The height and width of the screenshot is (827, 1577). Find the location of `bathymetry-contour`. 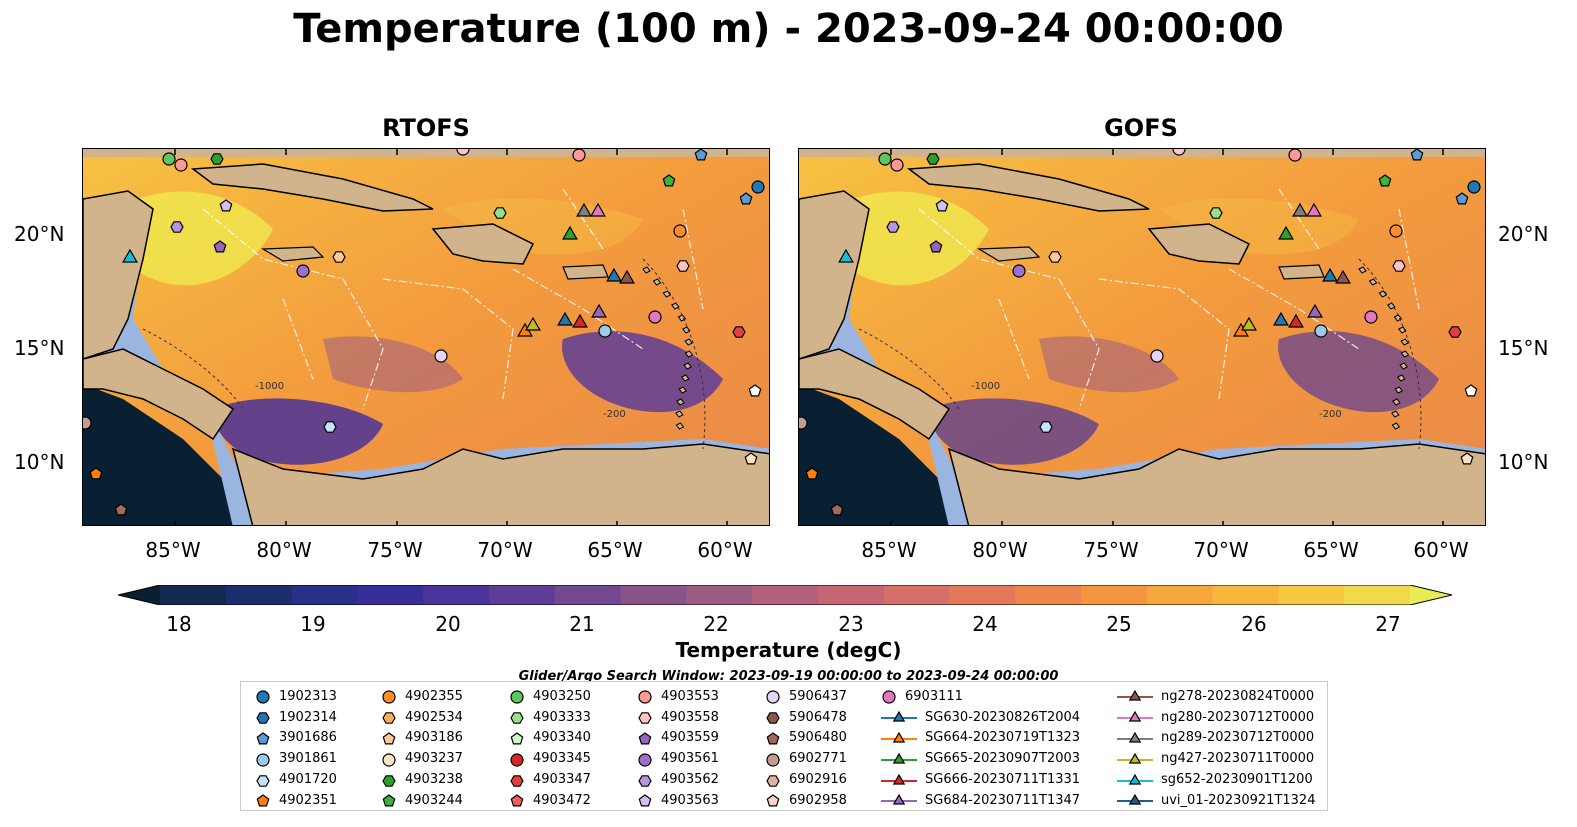

bathymetry-contour is located at coordinates (1140, 354).